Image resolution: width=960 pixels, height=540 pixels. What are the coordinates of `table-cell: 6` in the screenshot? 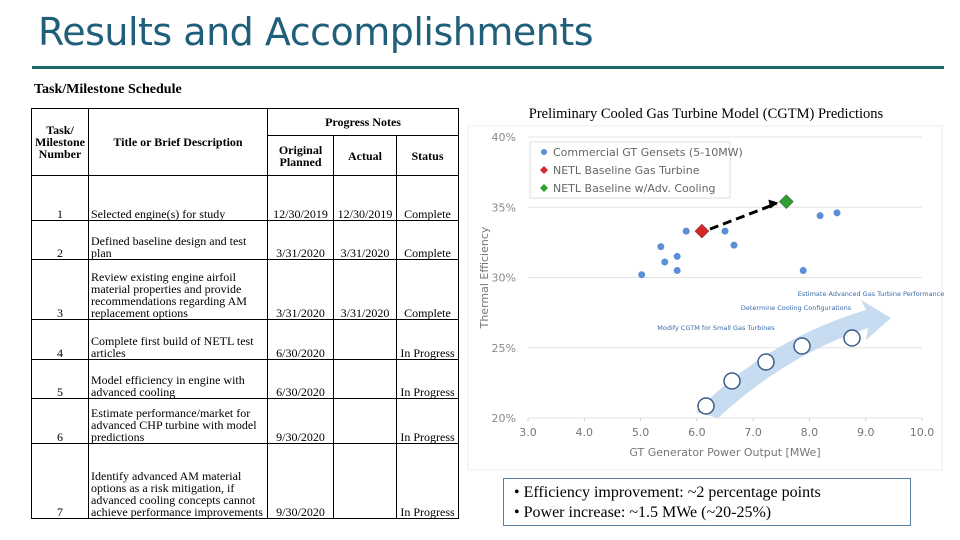 It's located at (60, 421).